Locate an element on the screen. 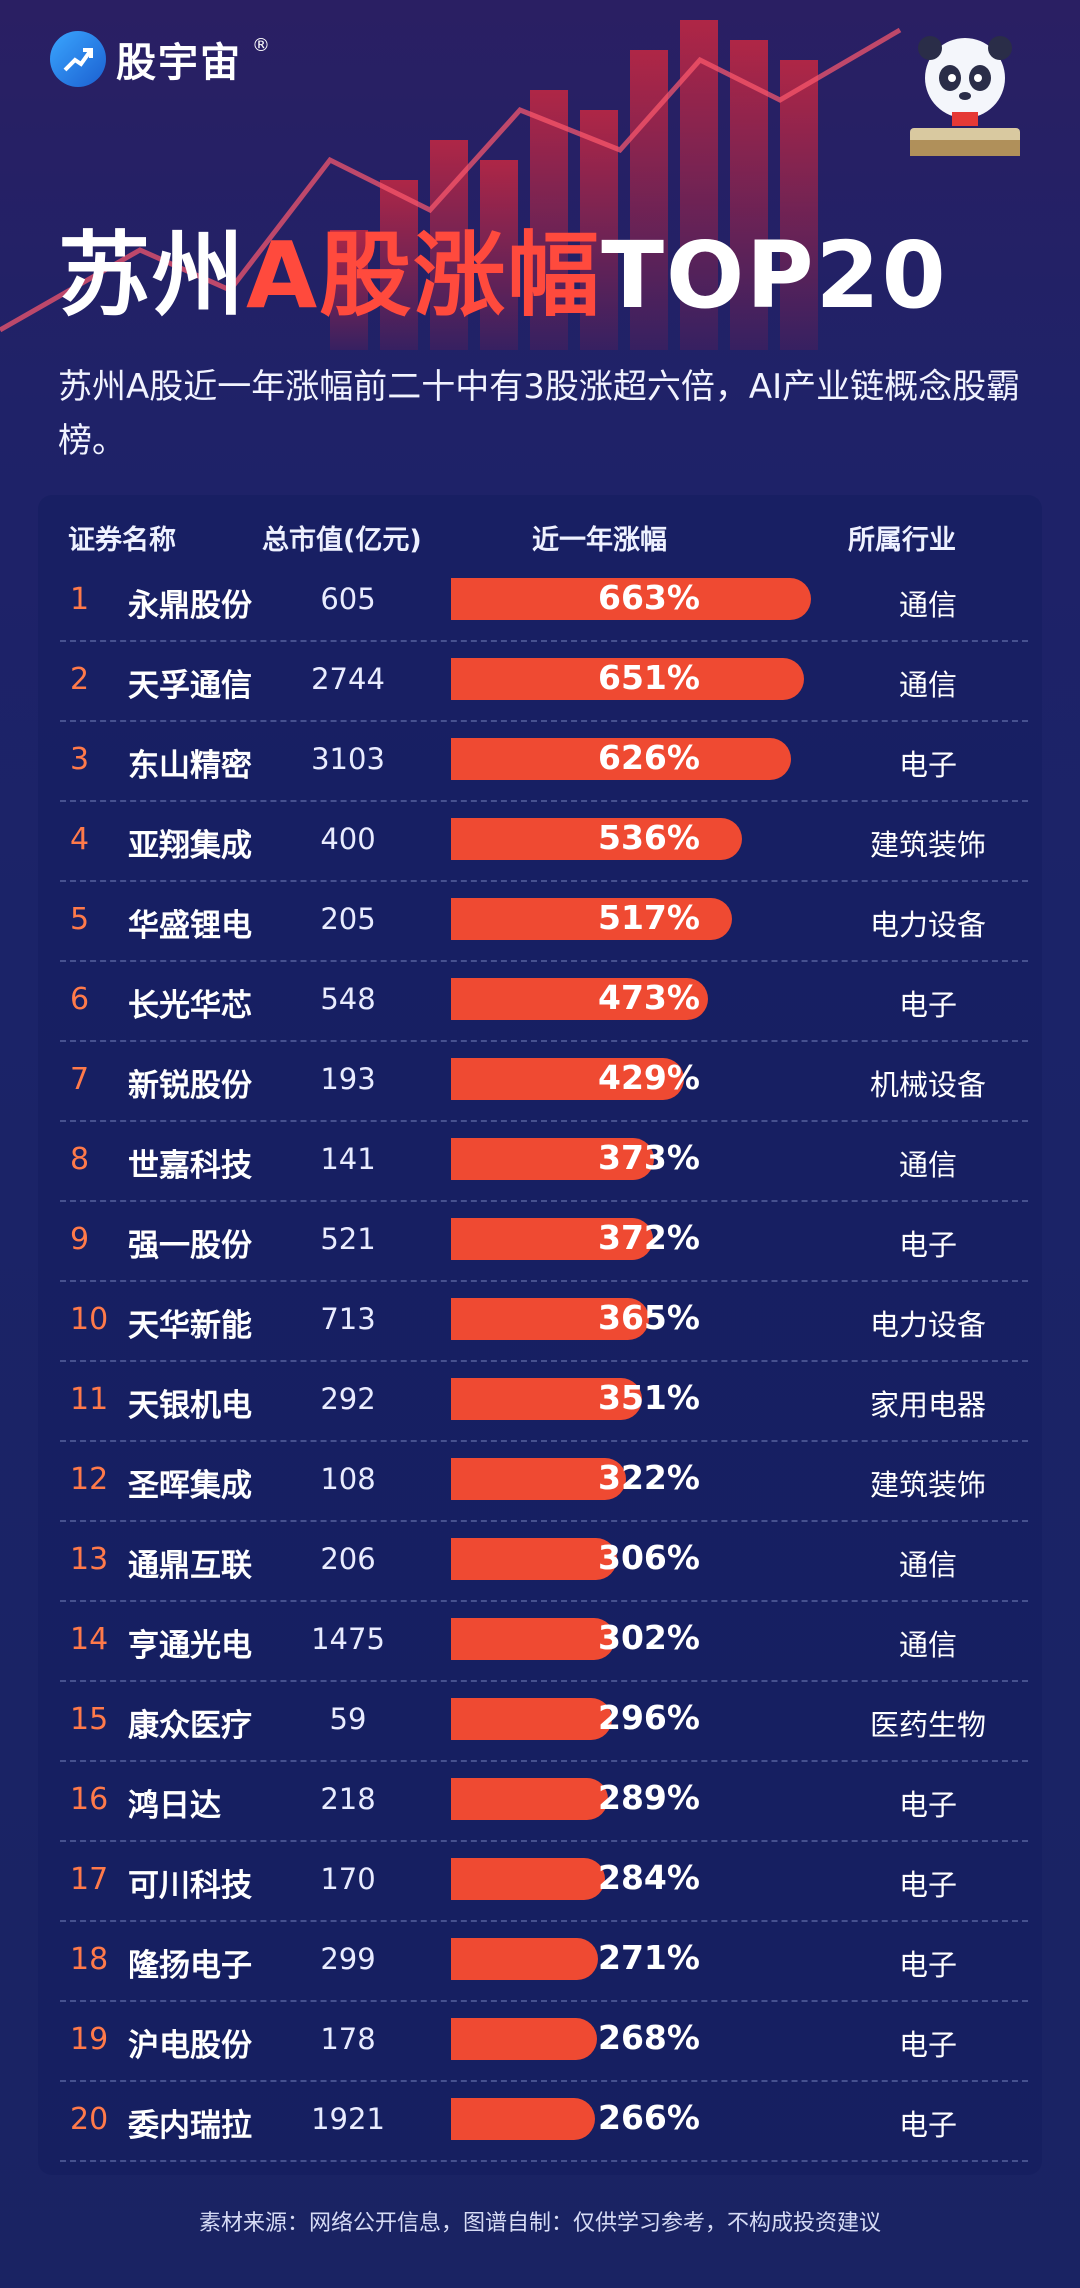  stock-name: 康众医疗 is located at coordinates (190, 1726).